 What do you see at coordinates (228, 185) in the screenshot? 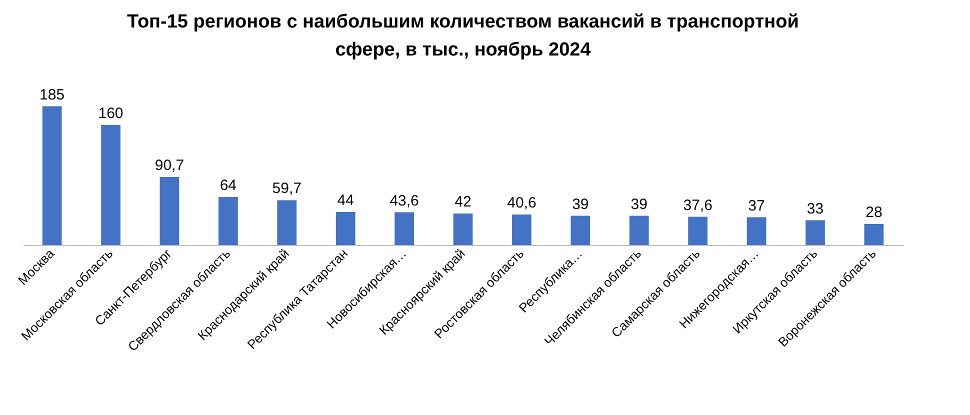
I see `data-label: 64` at bounding box center [228, 185].